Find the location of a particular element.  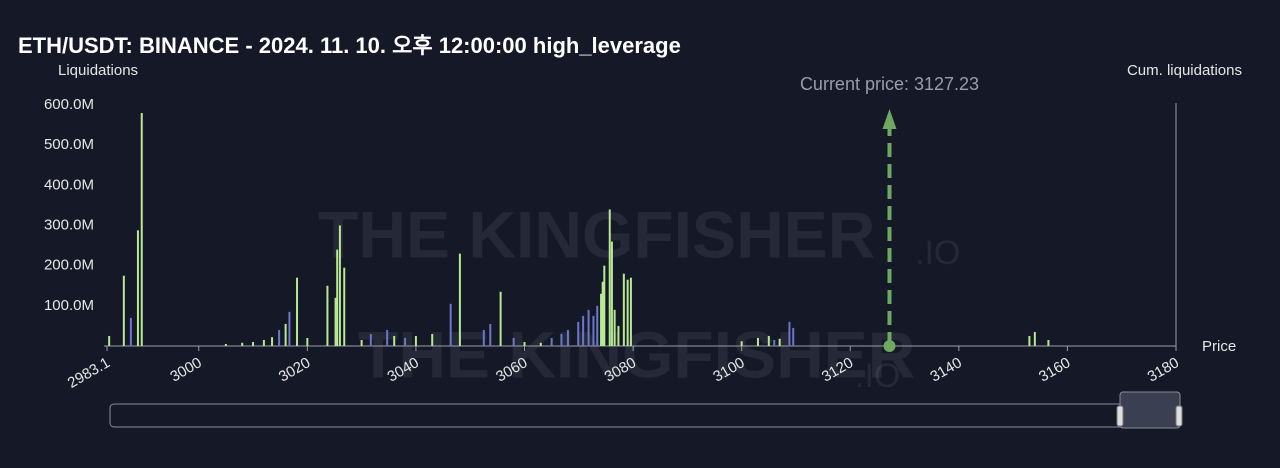

x-tick-label: 3140 is located at coordinates (945, 369).